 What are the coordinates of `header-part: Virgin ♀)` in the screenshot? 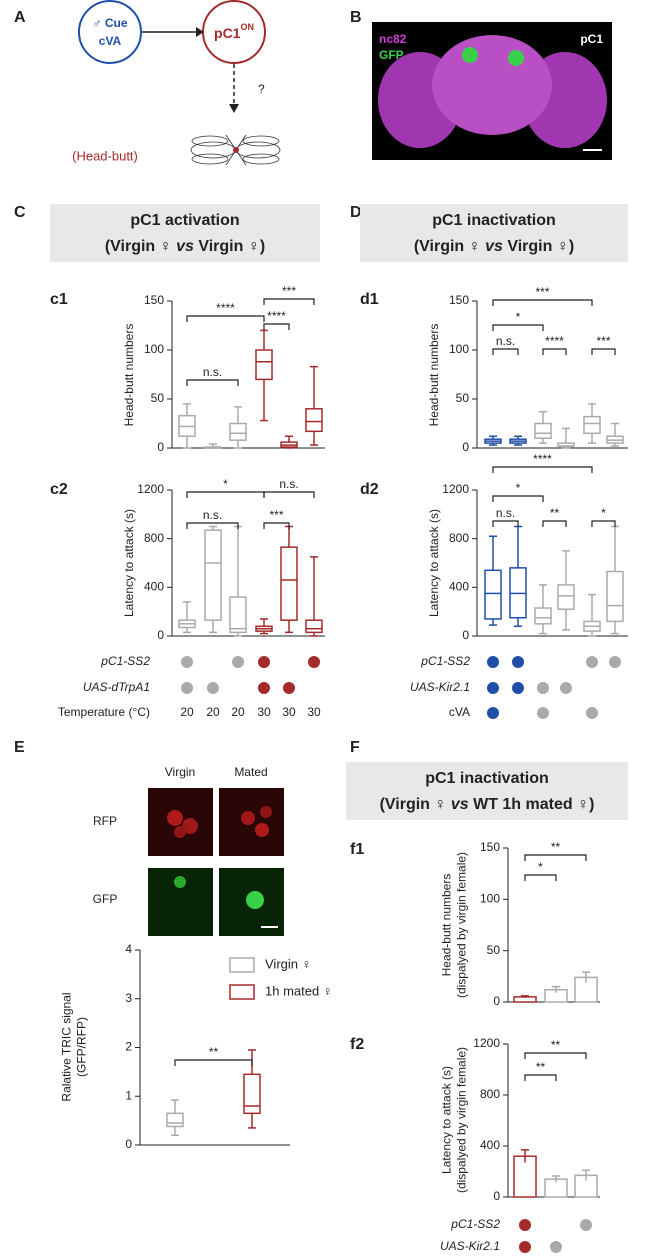 It's located at (538, 246).